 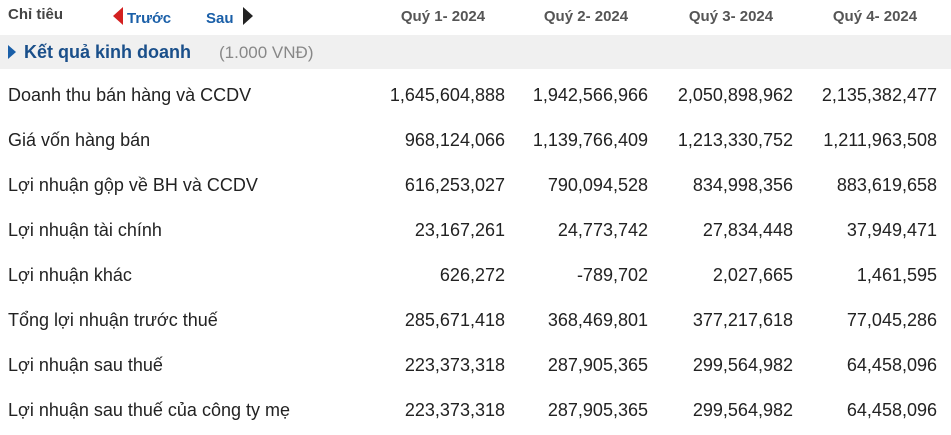 I want to click on column-header: Quý 1- 2024, so click(x=443, y=16).